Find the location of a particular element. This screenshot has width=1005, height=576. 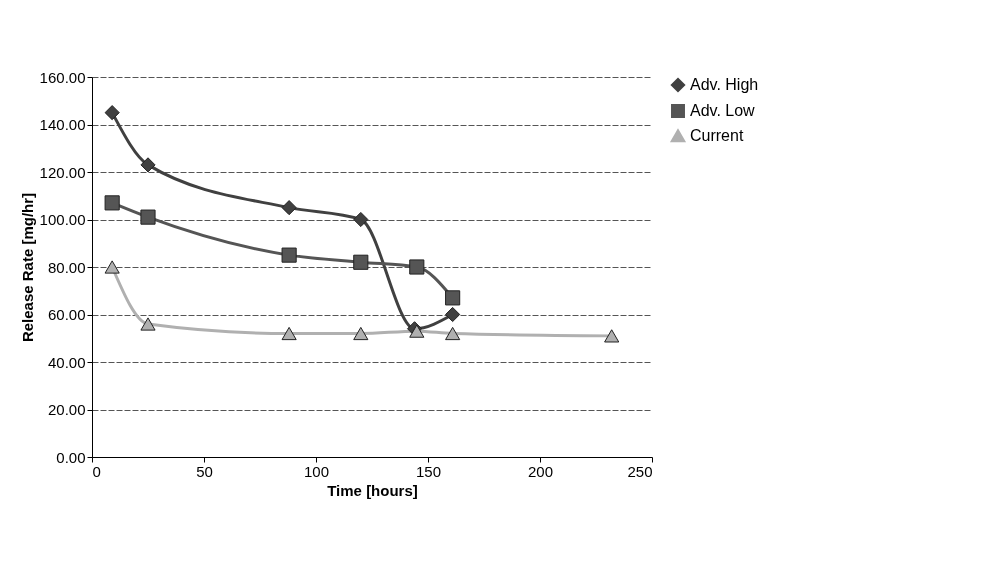

y-tick-label: 140.00 is located at coordinates (62, 124).